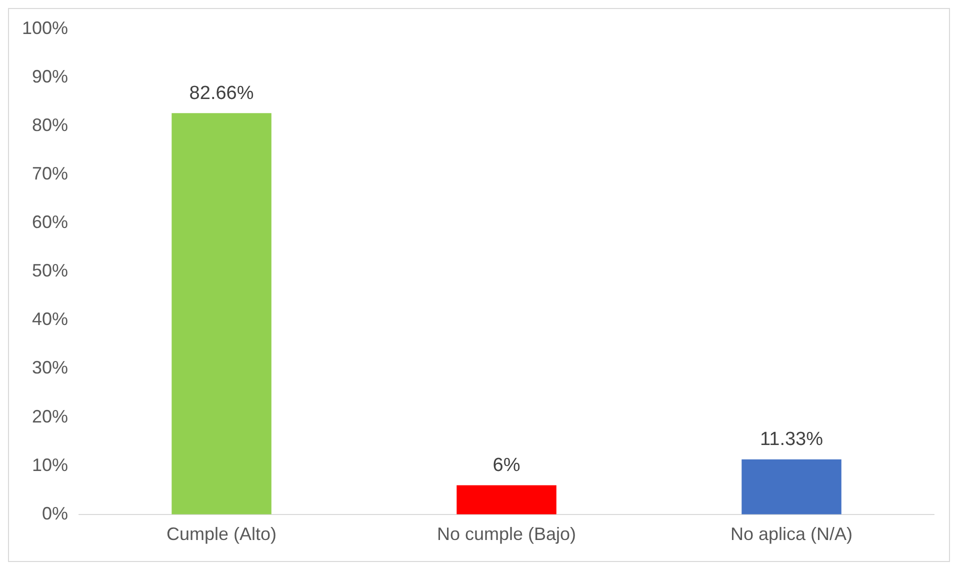 This screenshot has height=571, width=959. I want to click on x-tick-label: No aplica (N/A), so click(791, 534).